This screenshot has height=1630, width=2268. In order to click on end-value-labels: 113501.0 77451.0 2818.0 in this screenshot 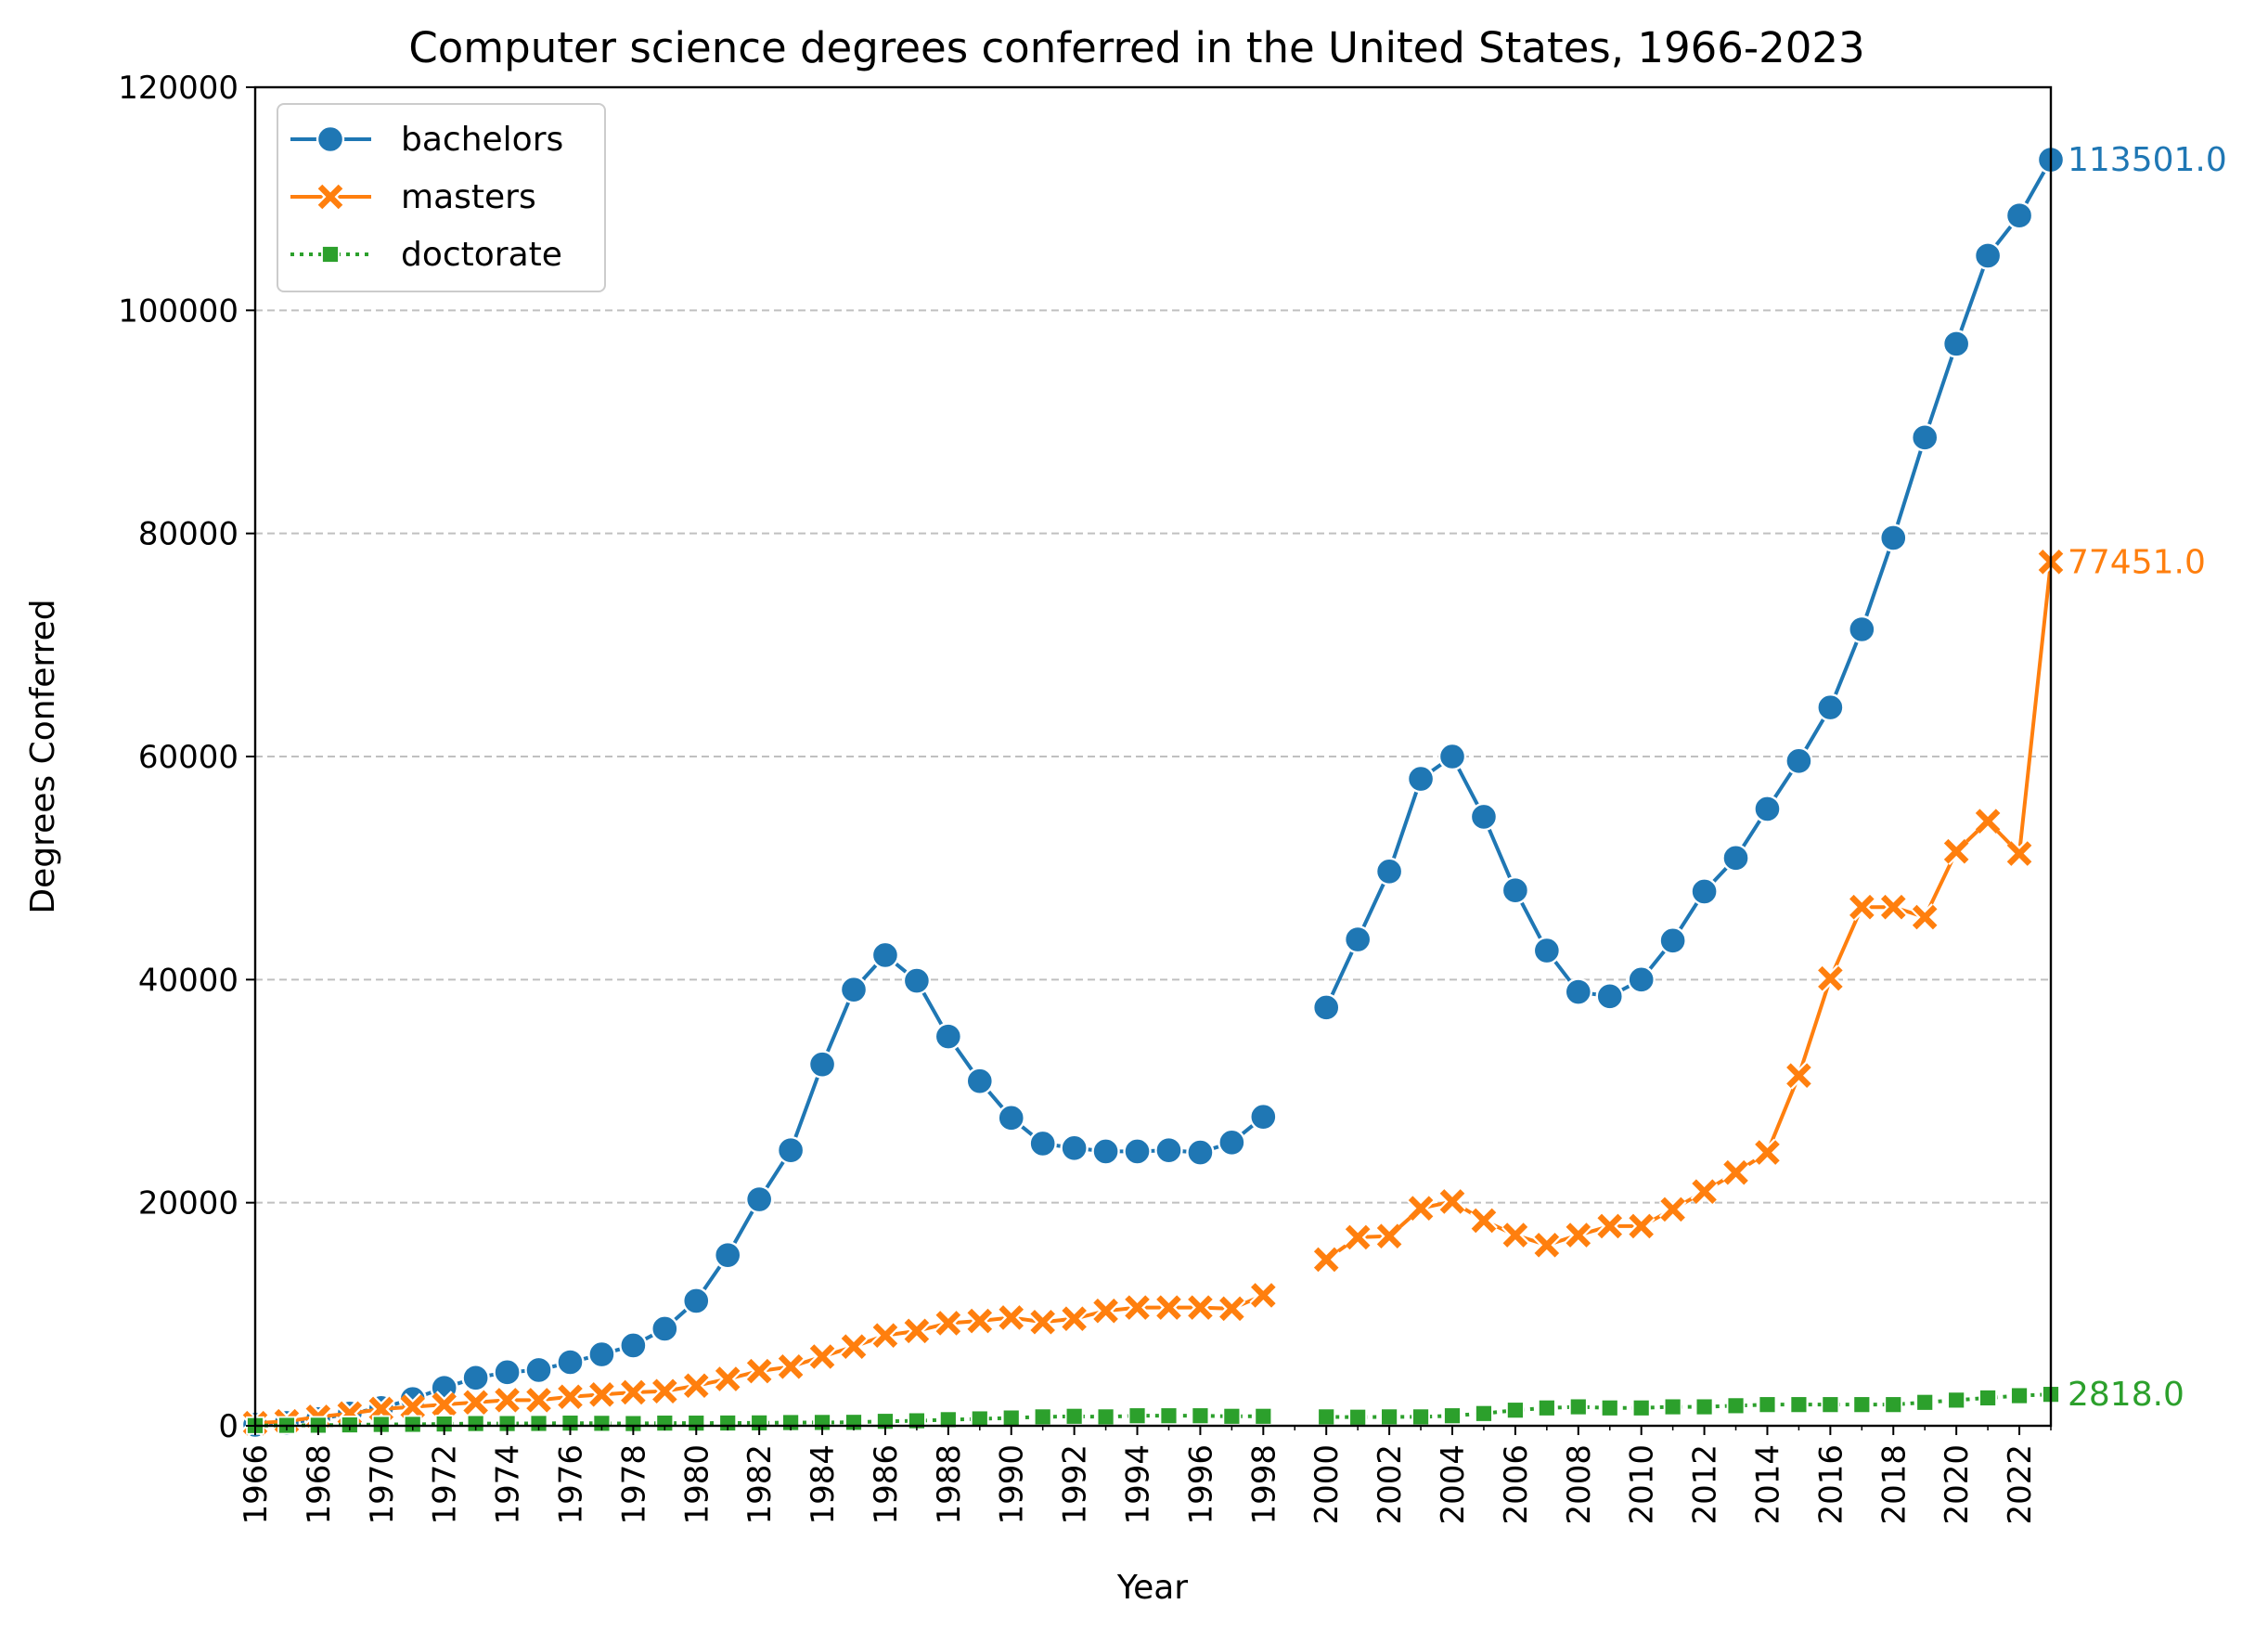, I will do `click(2147, 777)`.